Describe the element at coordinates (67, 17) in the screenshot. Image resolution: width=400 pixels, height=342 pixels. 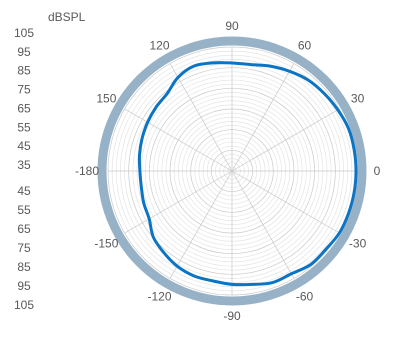
I see `unit-label: dBSPL` at that location.